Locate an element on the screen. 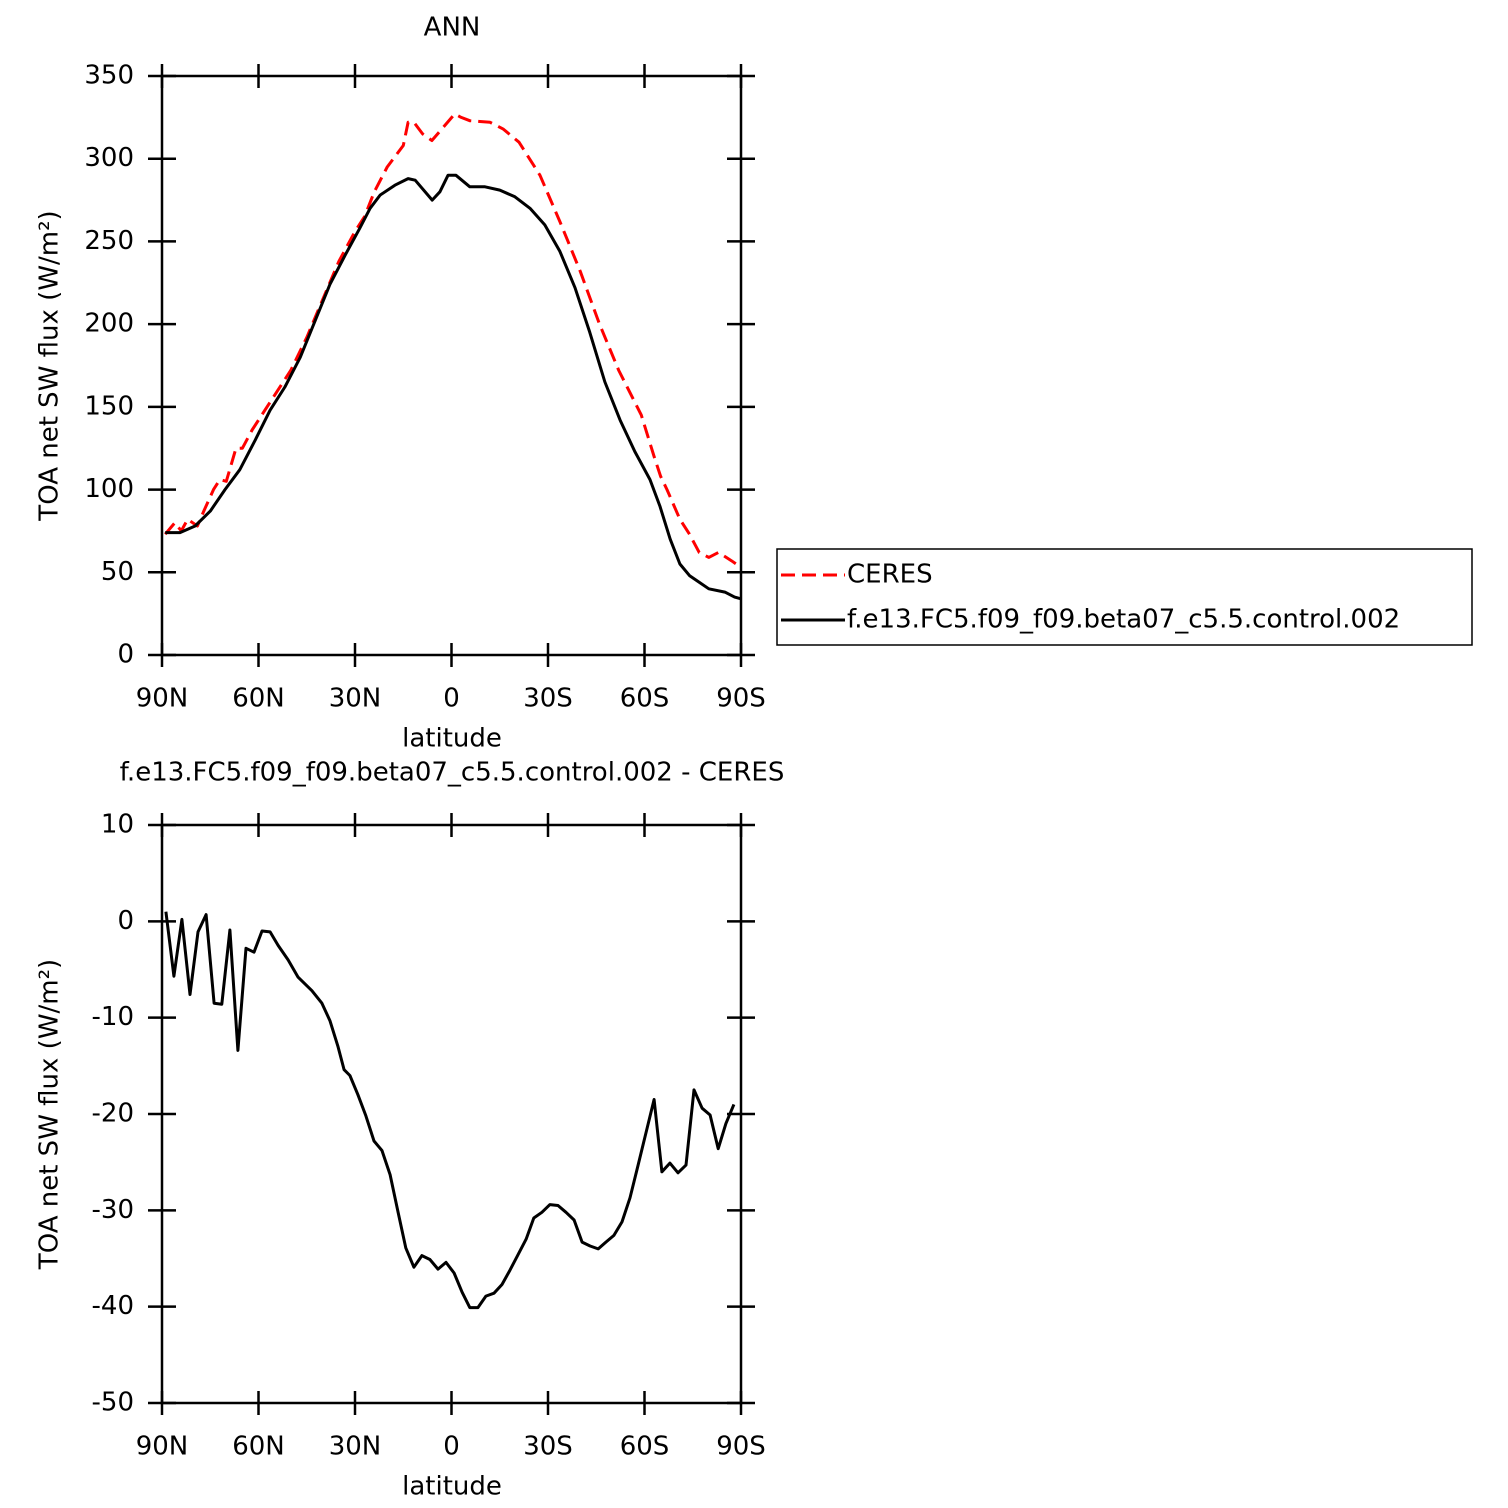  y-tick-label: 150 is located at coordinates (109, 406).